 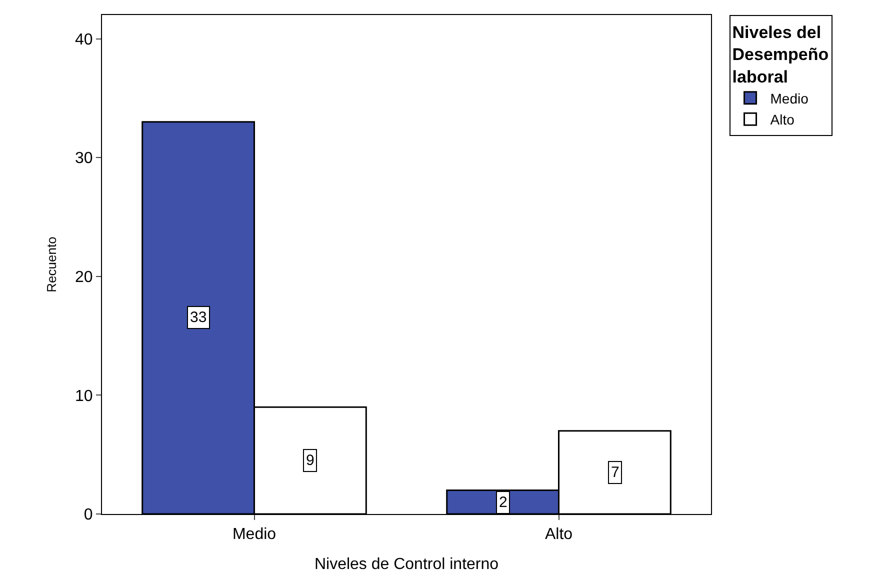 What do you see at coordinates (84, 159) in the screenshot?
I see `y-tick-label: 30` at bounding box center [84, 159].